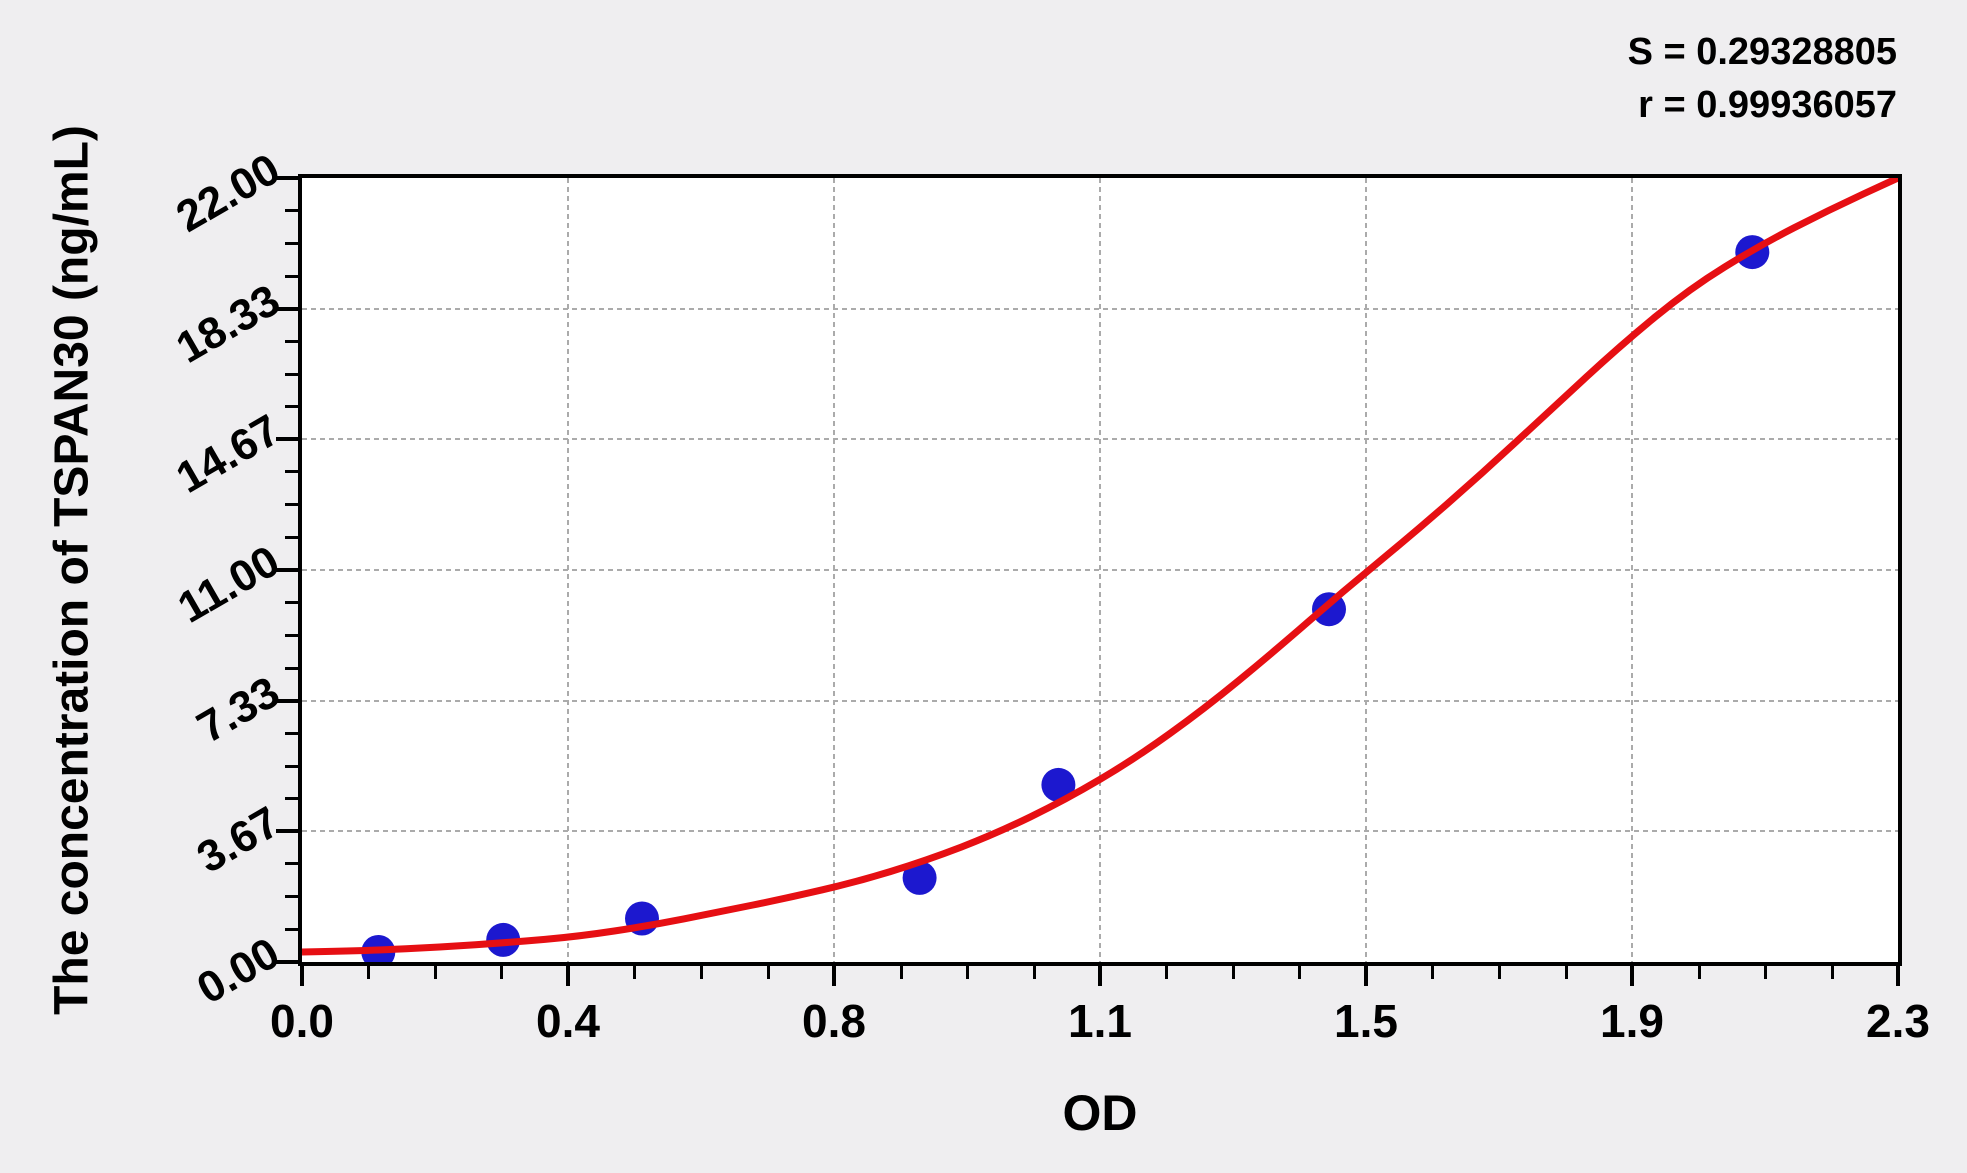 Image resolution: width=1967 pixels, height=1173 pixels. I want to click on fit-statistics: S = 0.29328805 r = 0.99936057, so click(1762, 79).